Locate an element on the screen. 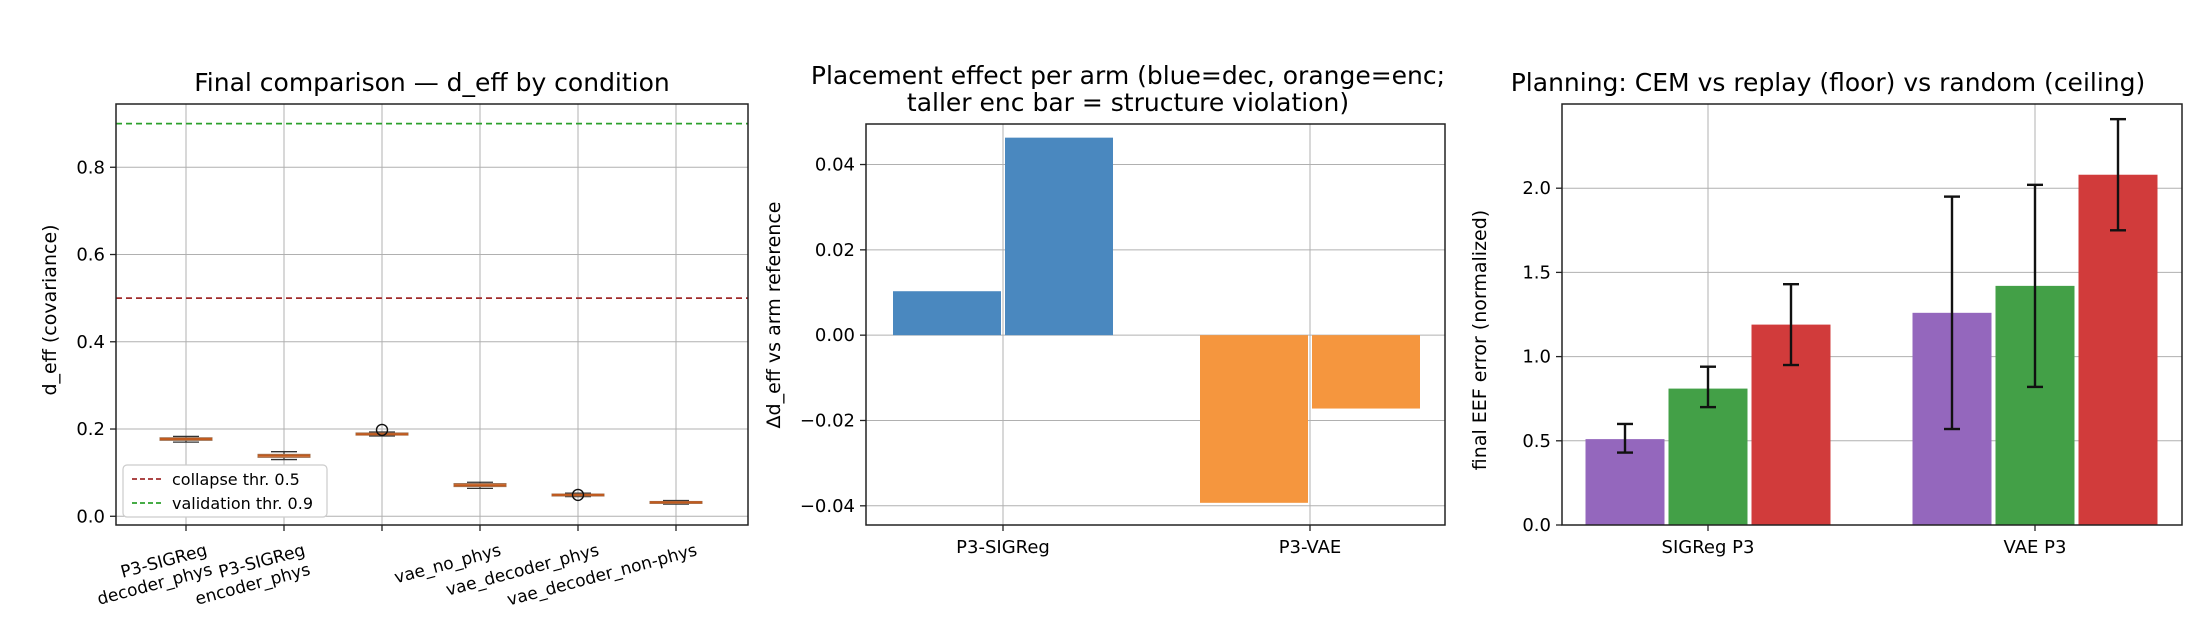  legend-label-collapse: collapse thr. 0.5 is located at coordinates (236, 479).